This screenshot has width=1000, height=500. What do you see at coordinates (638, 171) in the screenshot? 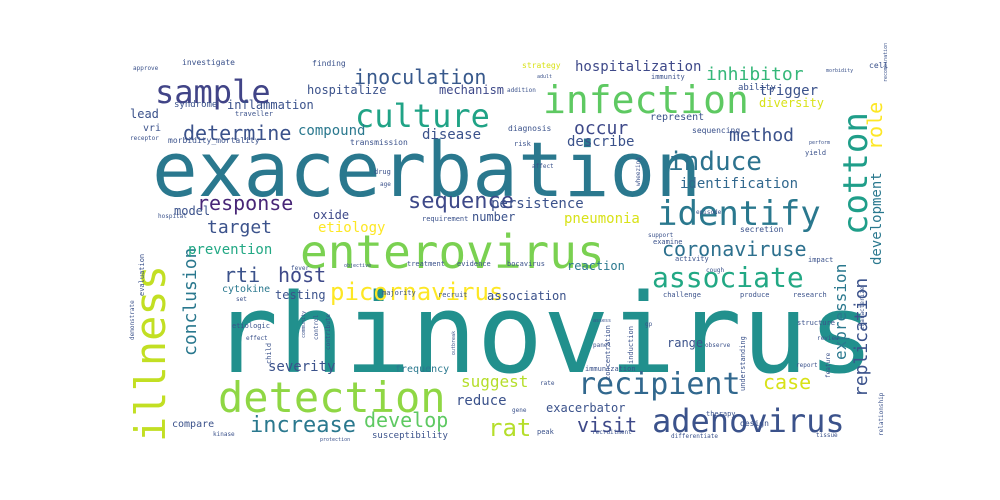
I see `word-wheezing: wheezing` at bounding box center [638, 171].